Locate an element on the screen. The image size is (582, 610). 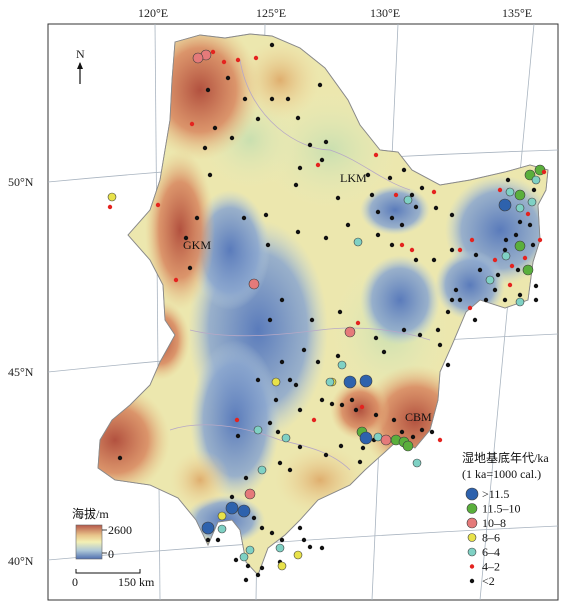
scale-bar-end: 150 km is located at coordinates (136, 582).